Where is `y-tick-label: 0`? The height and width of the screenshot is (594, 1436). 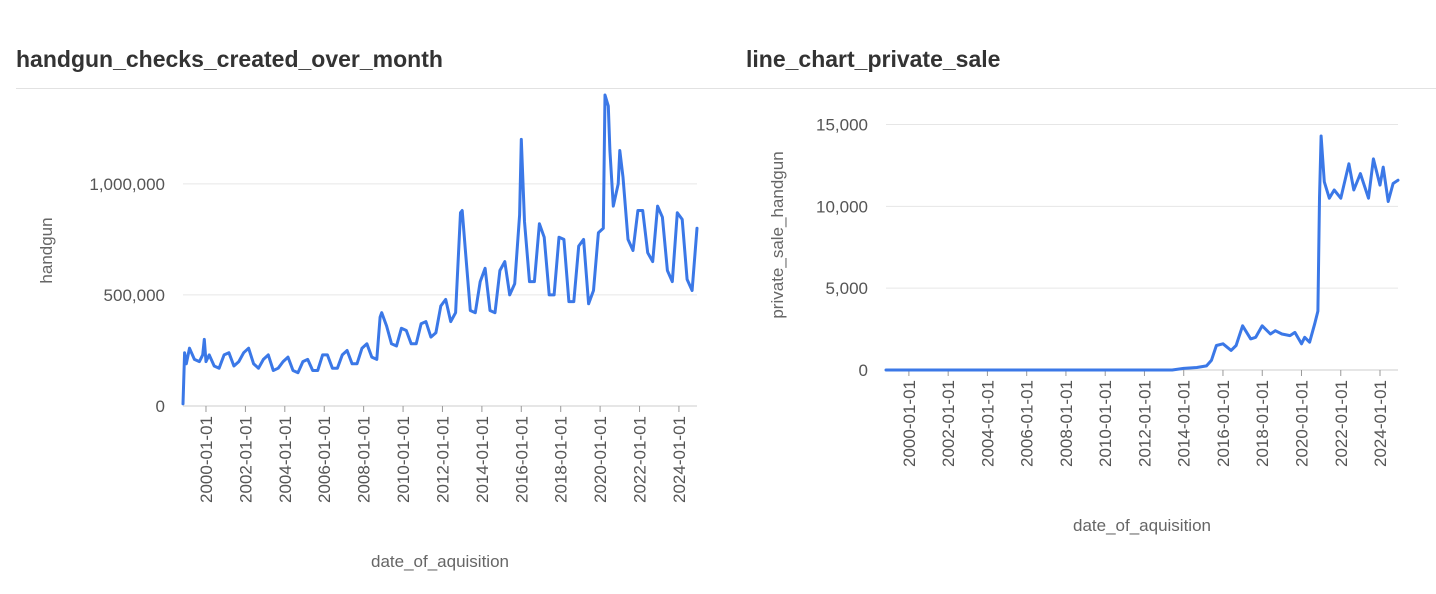
y-tick-label: 0 is located at coordinates (863, 370).